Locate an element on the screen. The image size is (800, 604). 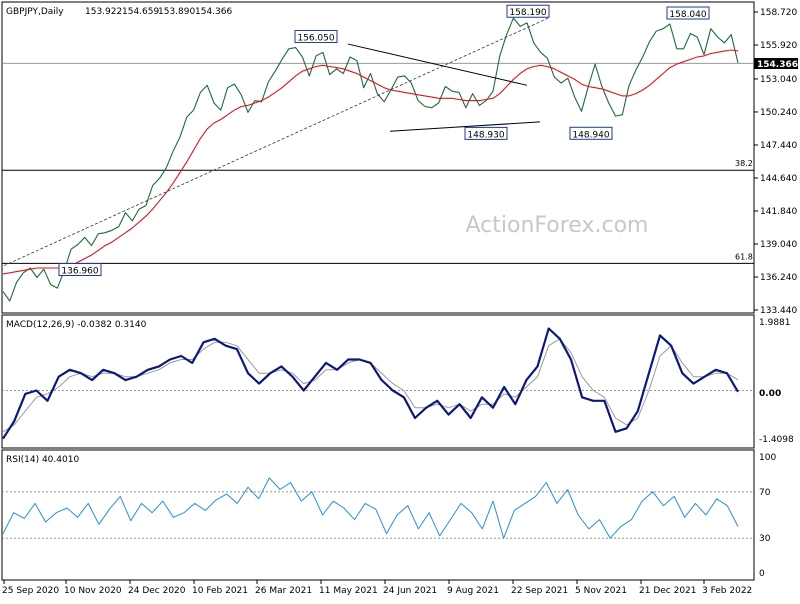
macd-tick-label-2: -1.4098 is located at coordinates (776, 440).